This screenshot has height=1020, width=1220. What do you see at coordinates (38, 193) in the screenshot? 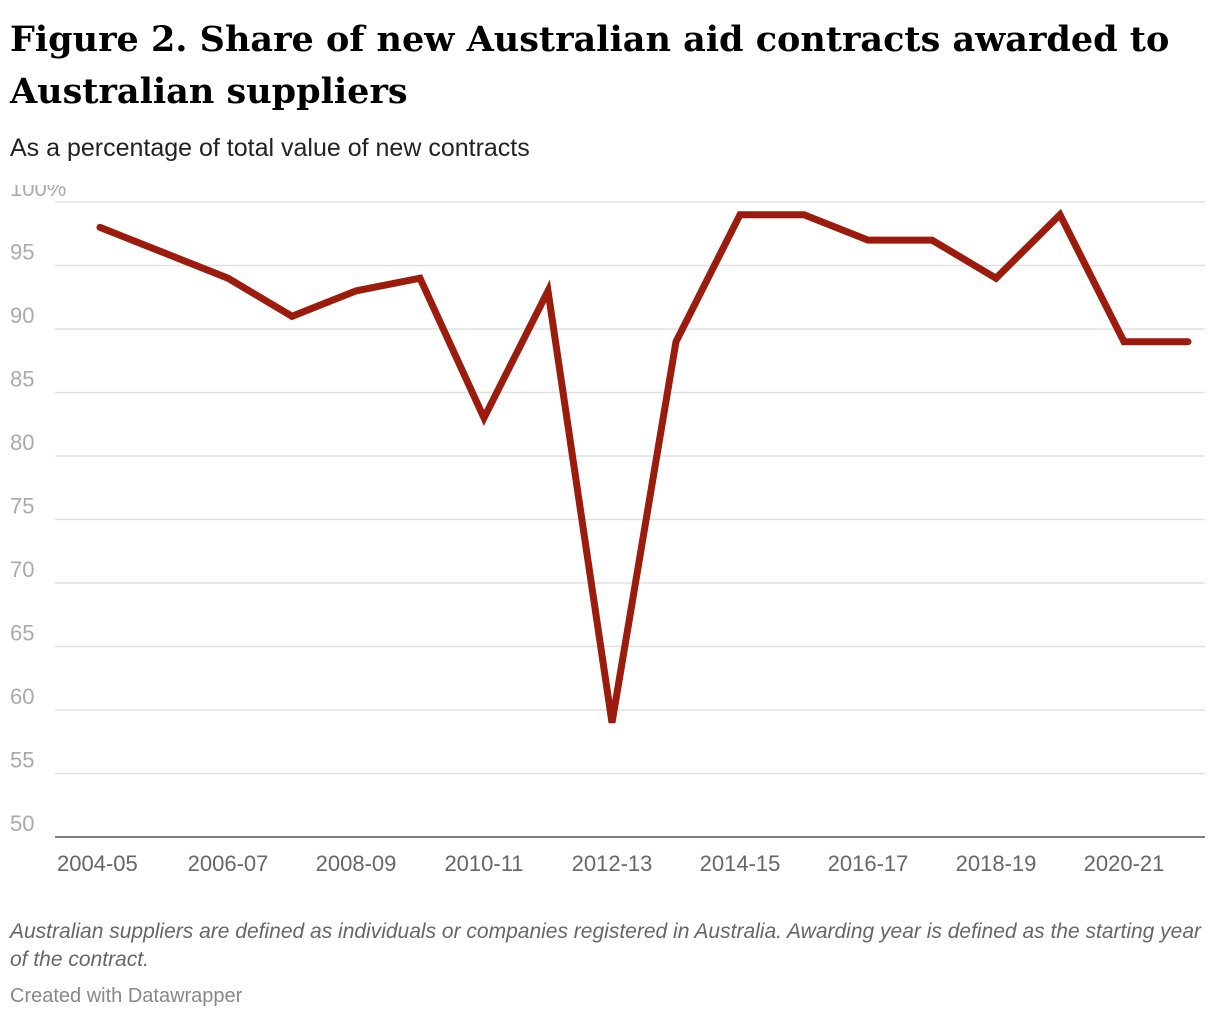
I see `y-tick-label: 100%` at bounding box center [38, 193].